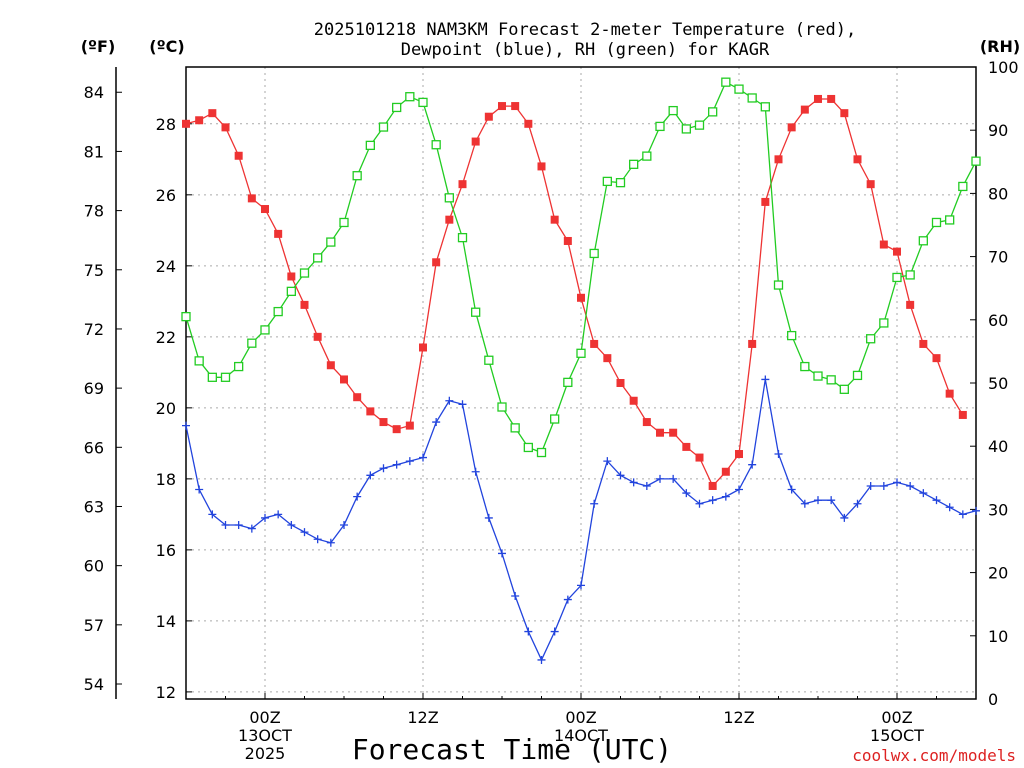  What do you see at coordinates (512, 749) in the screenshot?
I see `x-axis-title: Forecast Time (UTC)` at bounding box center [512, 749].